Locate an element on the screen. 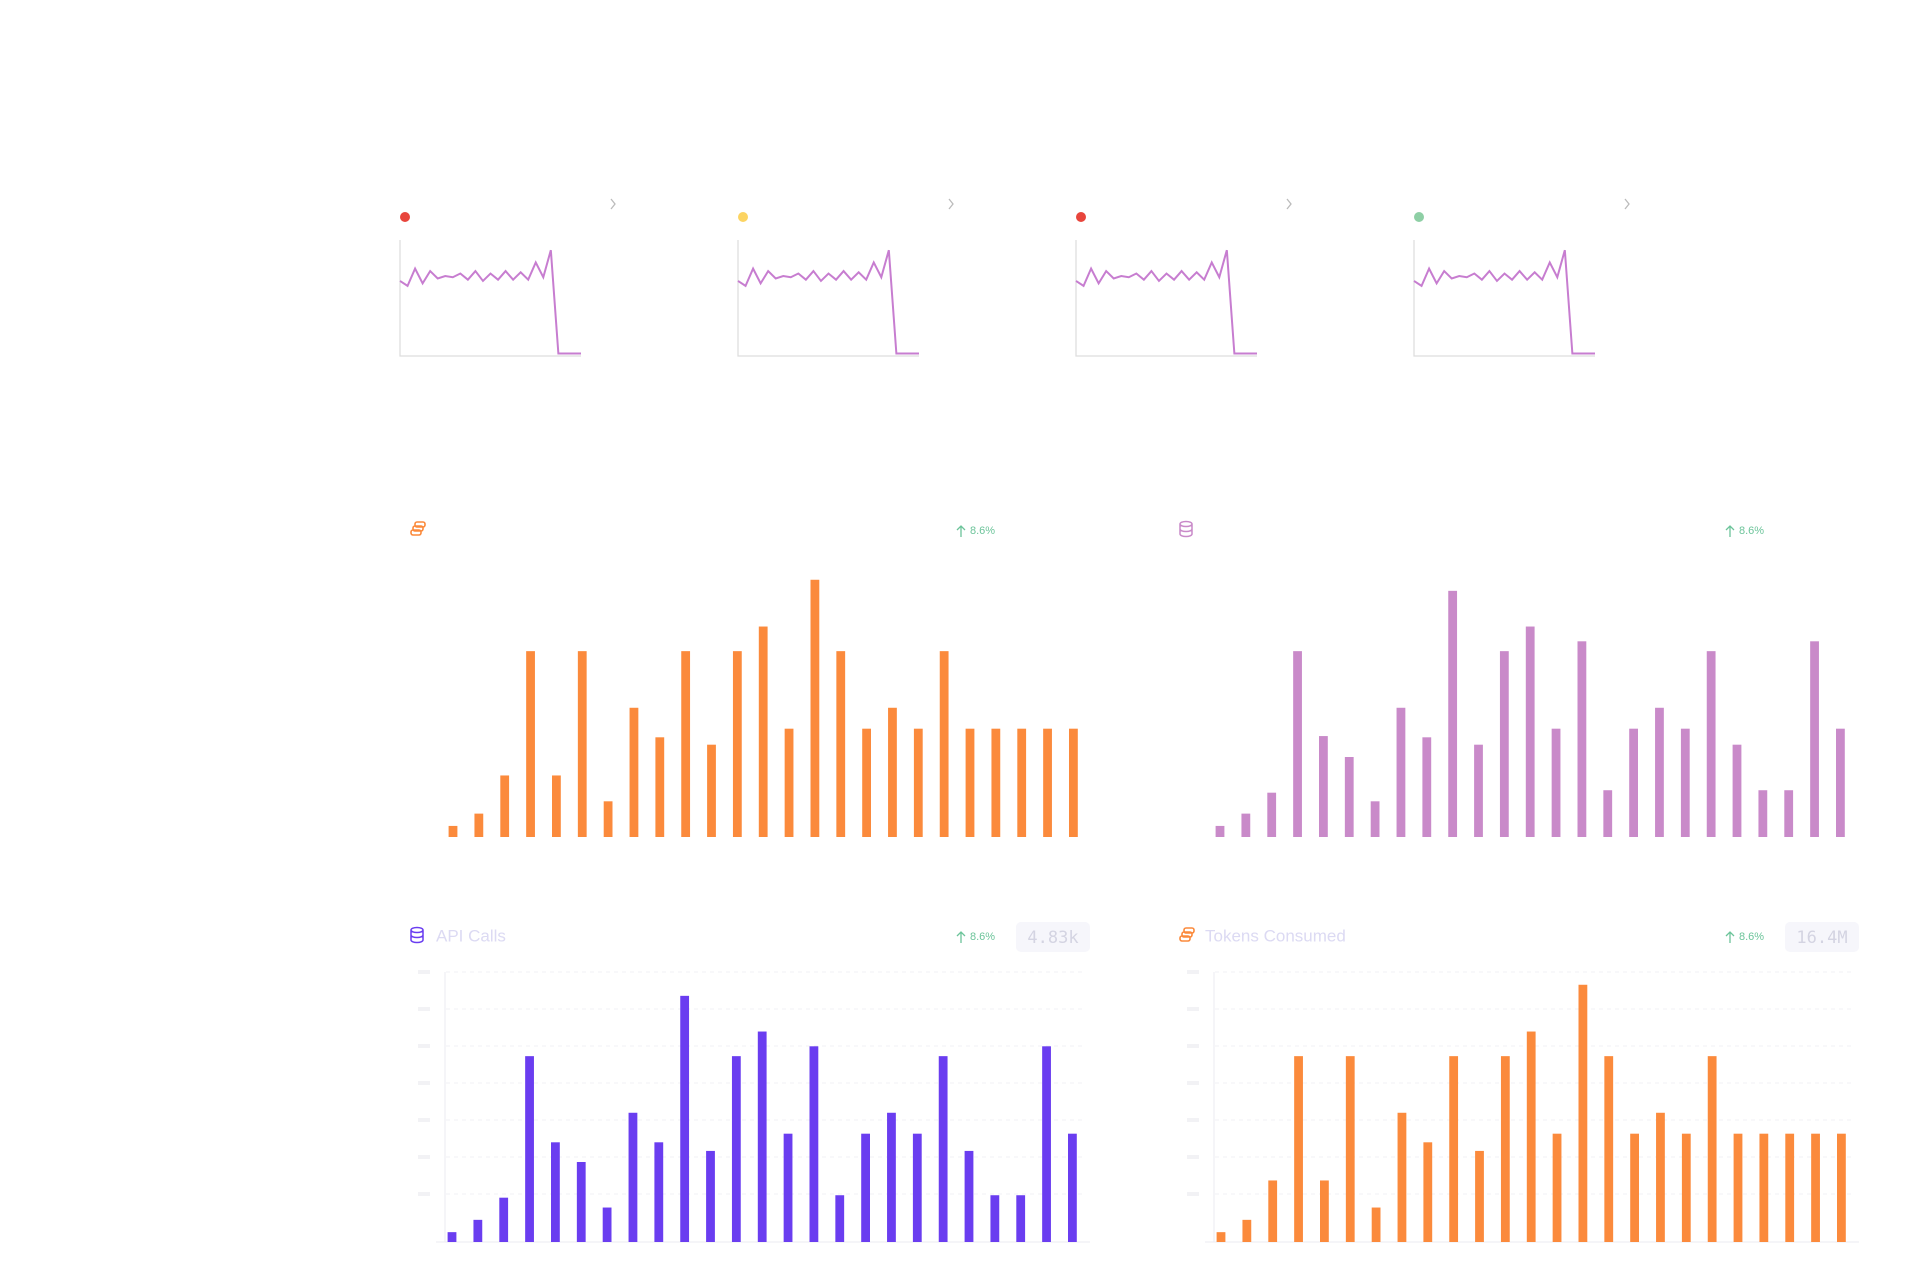 Image resolution: width=1920 pixels, height=1280 pixels. panel-total: 4.83k is located at coordinates (1052, 938).